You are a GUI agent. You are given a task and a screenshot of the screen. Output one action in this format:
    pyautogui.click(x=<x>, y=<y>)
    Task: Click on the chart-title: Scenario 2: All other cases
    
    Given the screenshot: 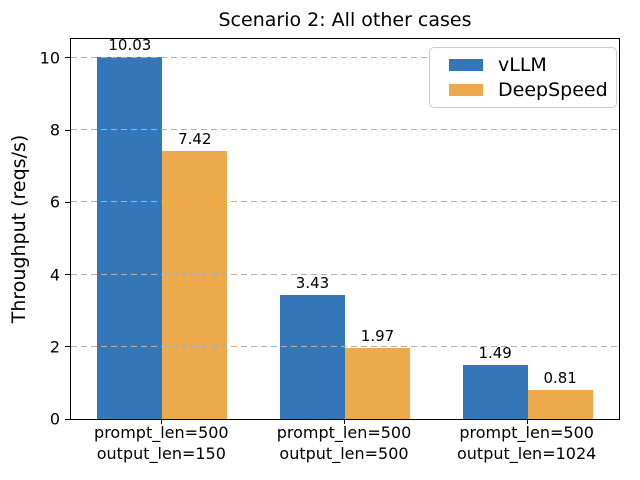 What is the action you would take?
    pyautogui.click(x=345, y=20)
    